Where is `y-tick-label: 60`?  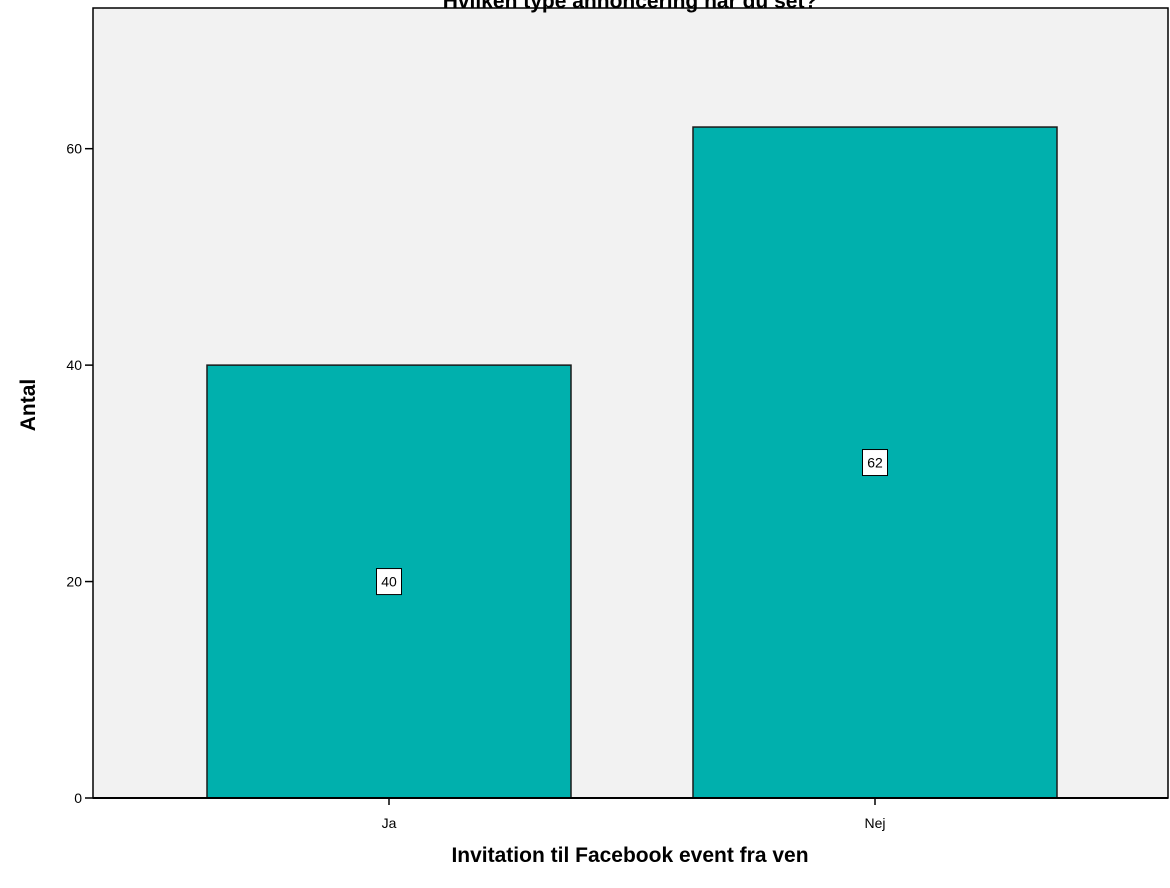
y-tick-label: 60 is located at coordinates (74, 149).